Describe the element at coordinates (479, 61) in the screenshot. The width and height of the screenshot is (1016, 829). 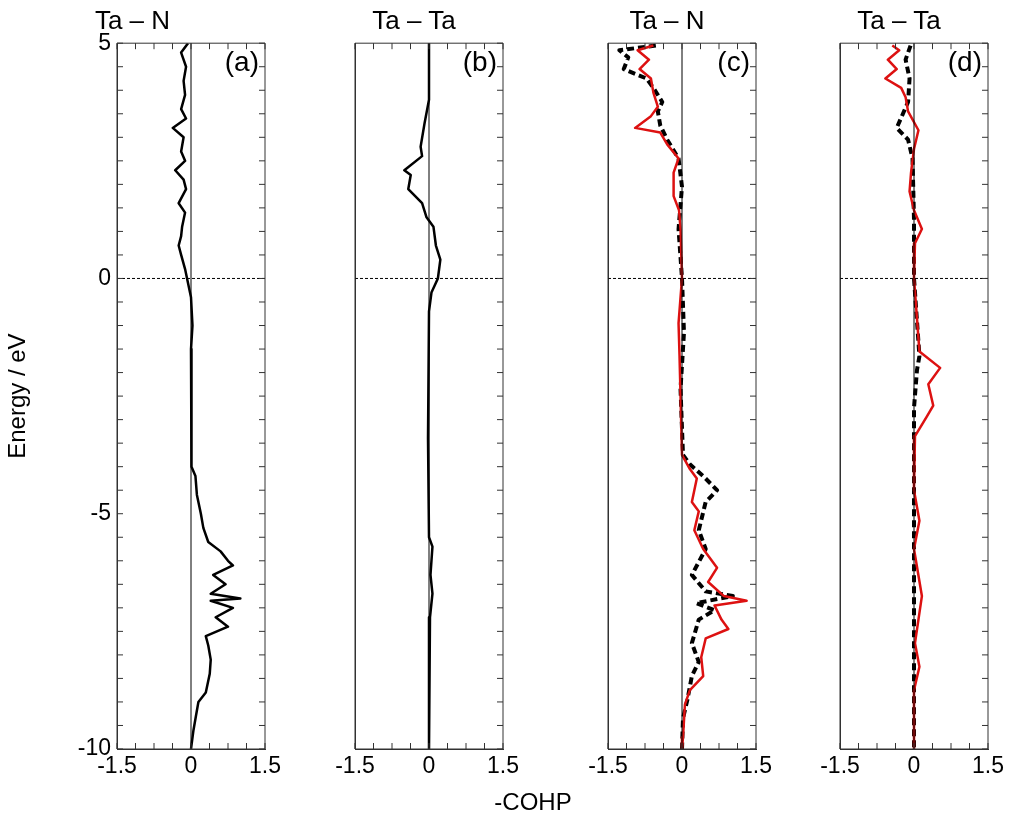
I see `annotation: (b)` at that location.